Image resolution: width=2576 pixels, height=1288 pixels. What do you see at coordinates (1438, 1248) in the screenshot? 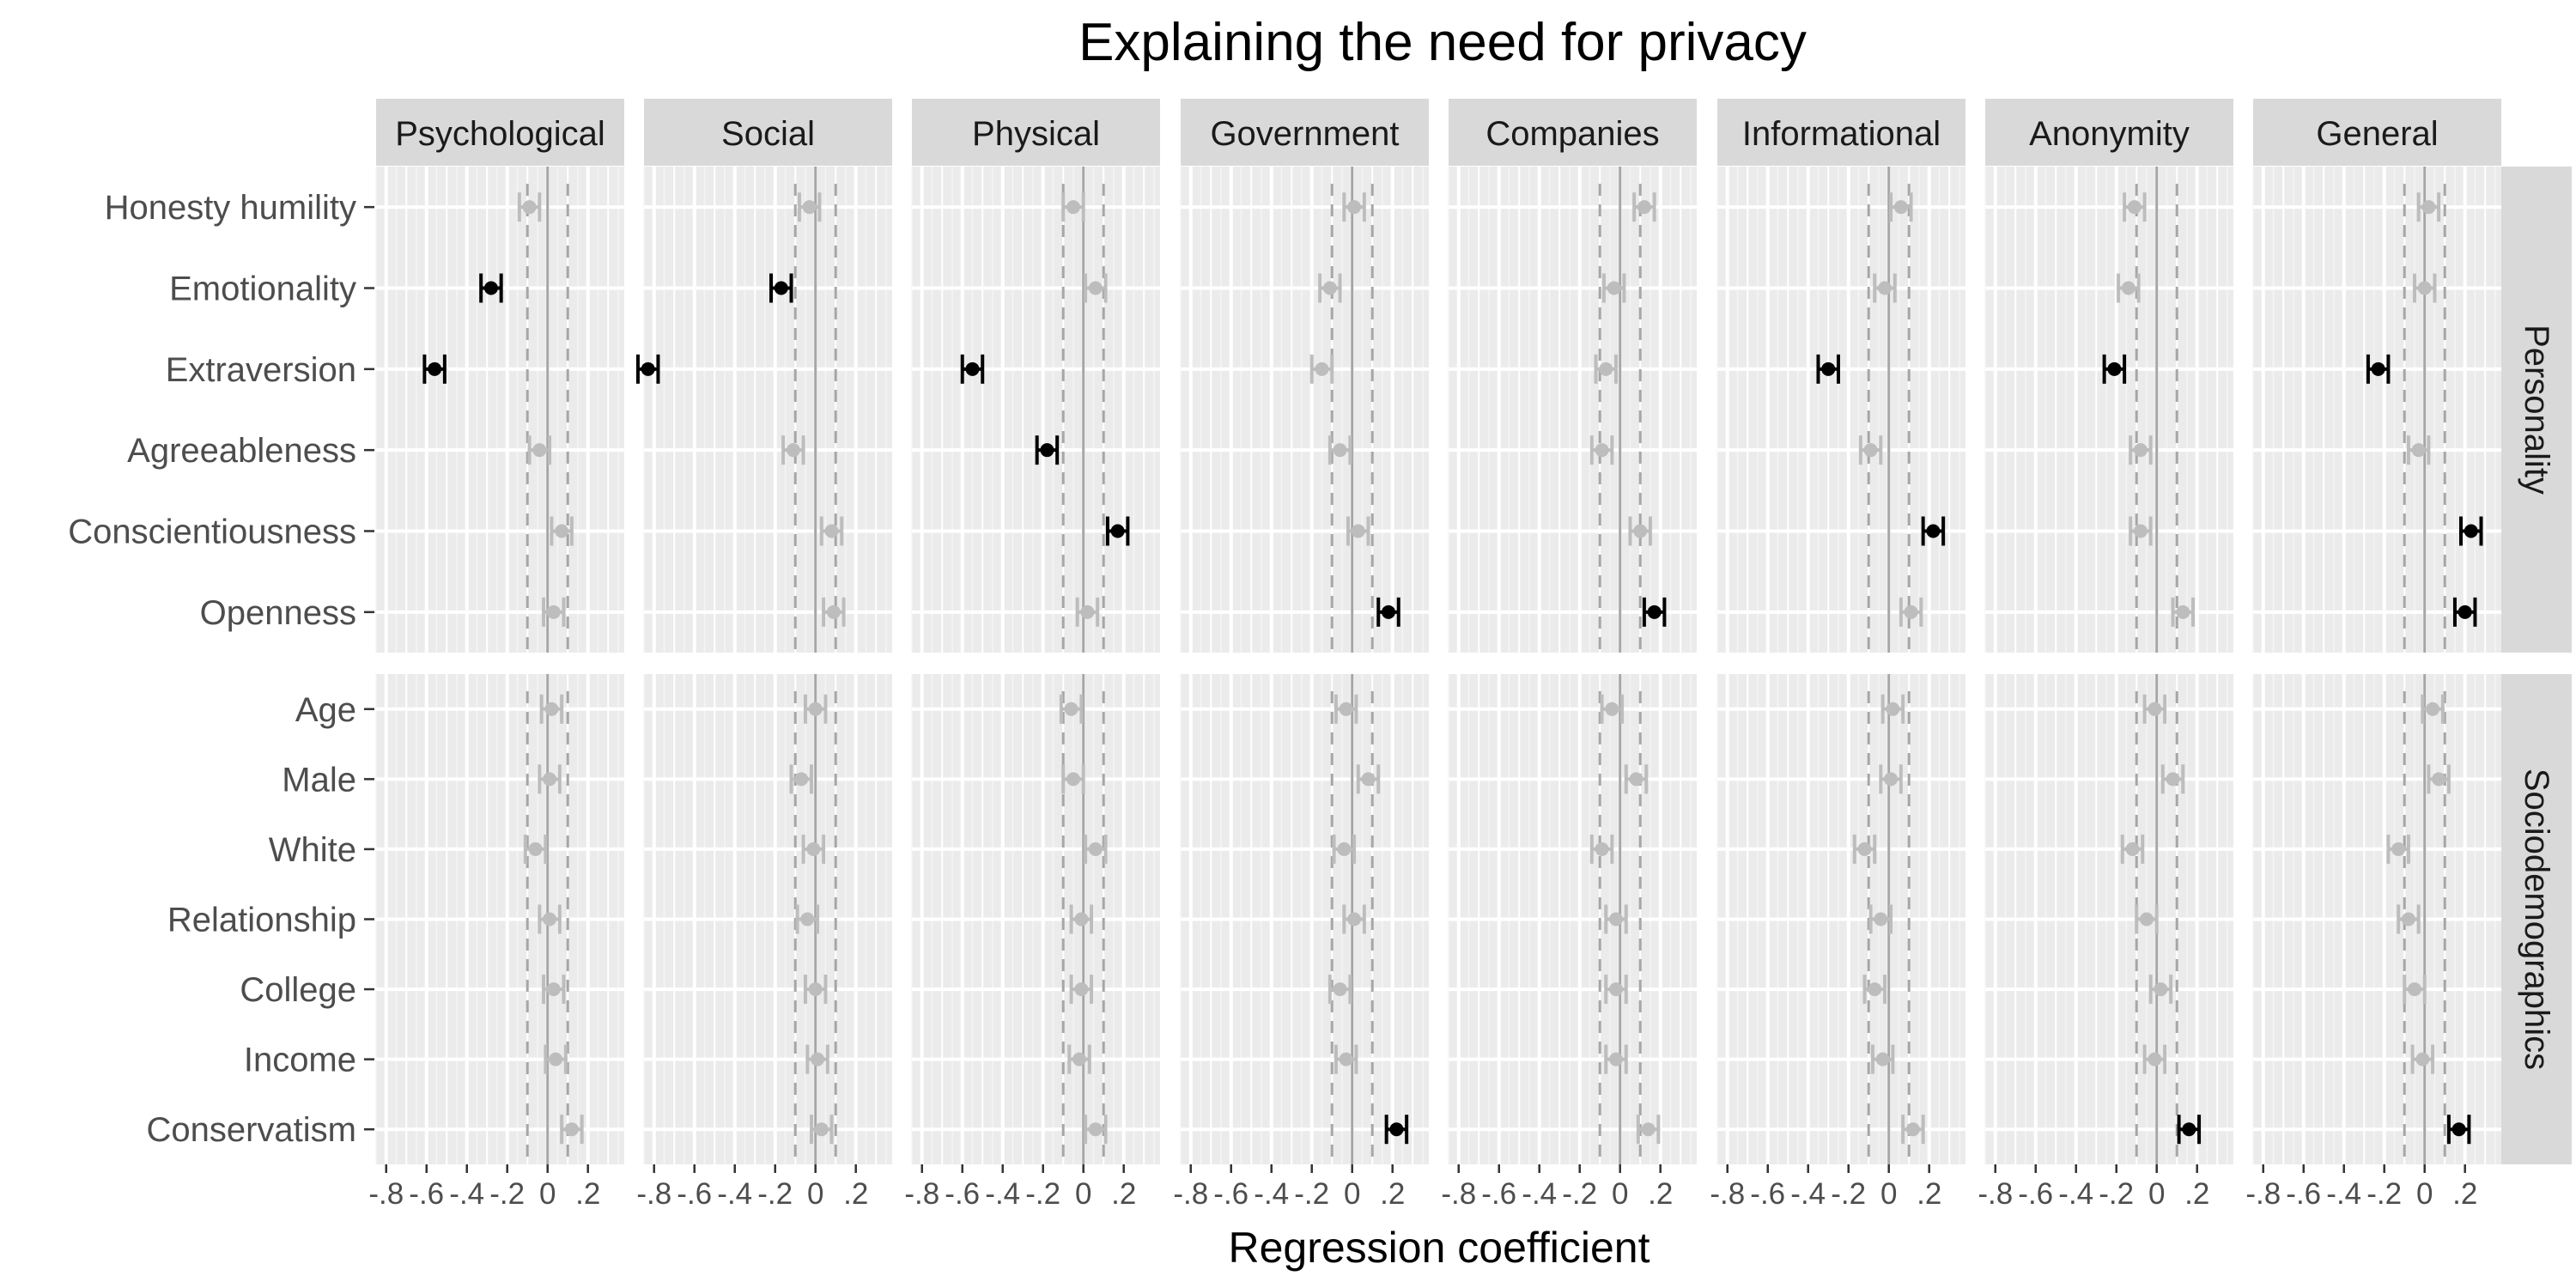
I see `x-axis-label: Regression coefficient` at bounding box center [1438, 1248].